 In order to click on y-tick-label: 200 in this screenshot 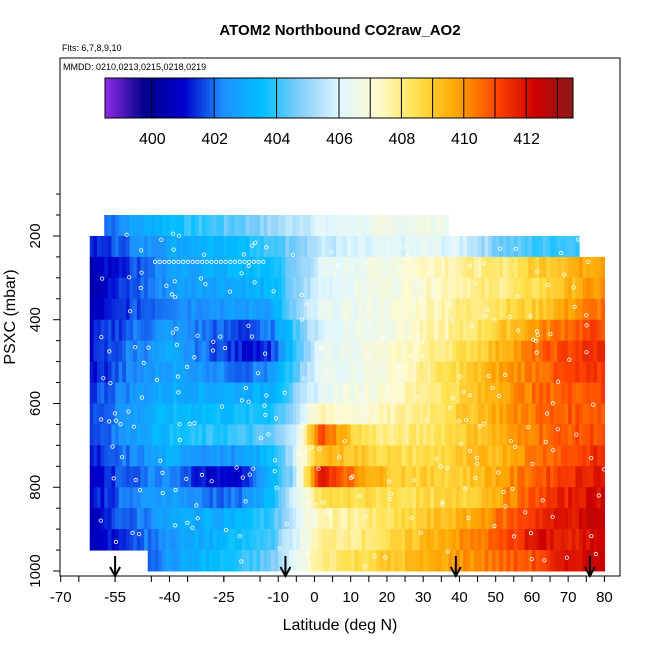, I will do `click(35, 235)`.